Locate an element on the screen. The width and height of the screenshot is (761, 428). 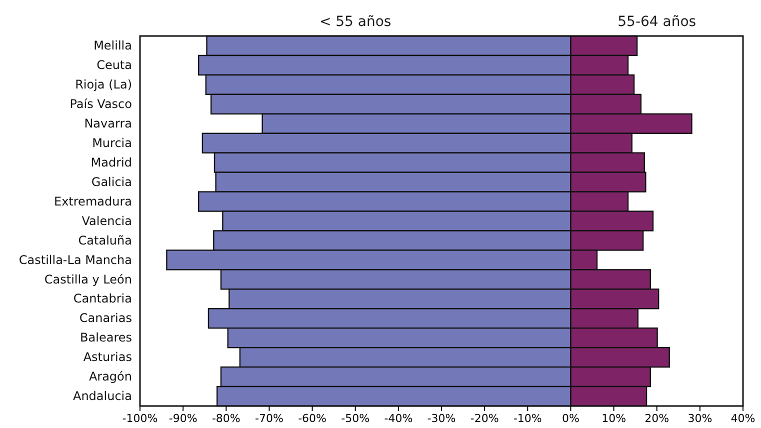
y-tick-label: Cataluña is located at coordinates (105, 240).